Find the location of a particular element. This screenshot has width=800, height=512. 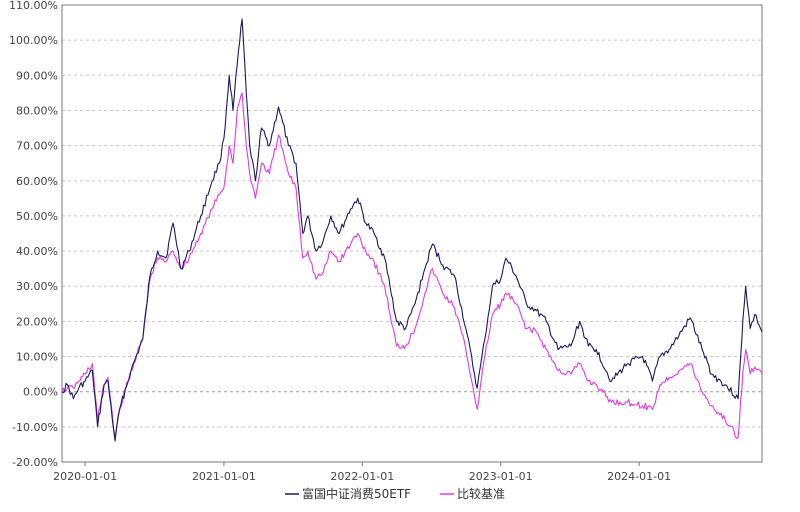

y-tick-label: 40.00% is located at coordinates (37, 251).